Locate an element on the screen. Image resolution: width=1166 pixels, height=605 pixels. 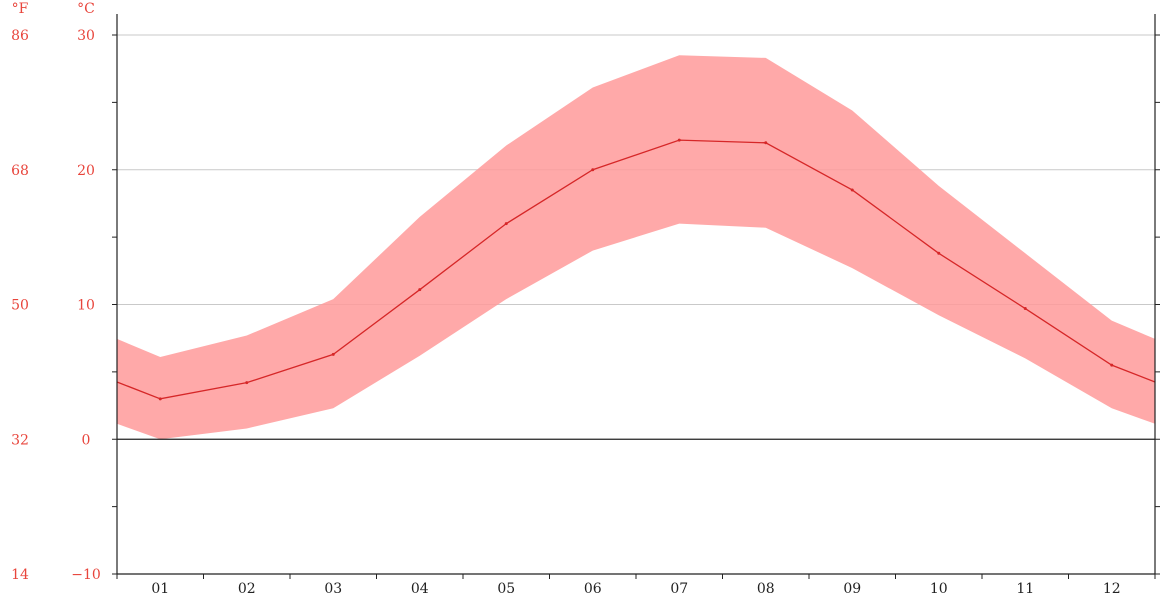
unit-label-f: °F is located at coordinates (20, 9).